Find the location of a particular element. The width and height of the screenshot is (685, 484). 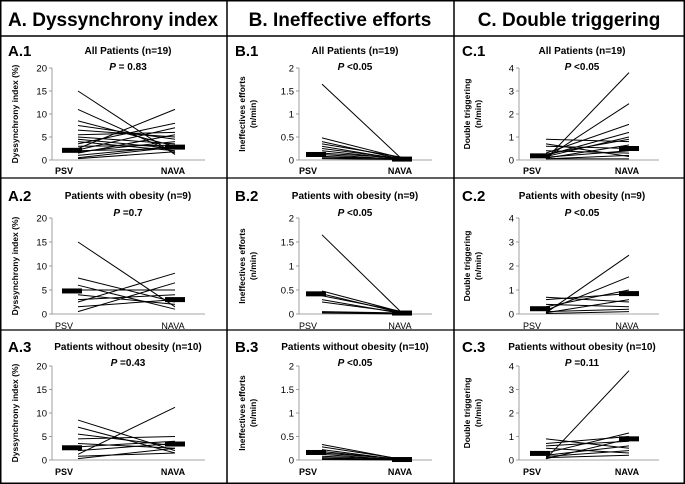

p-value: P = 0.83 is located at coordinates (128, 67).